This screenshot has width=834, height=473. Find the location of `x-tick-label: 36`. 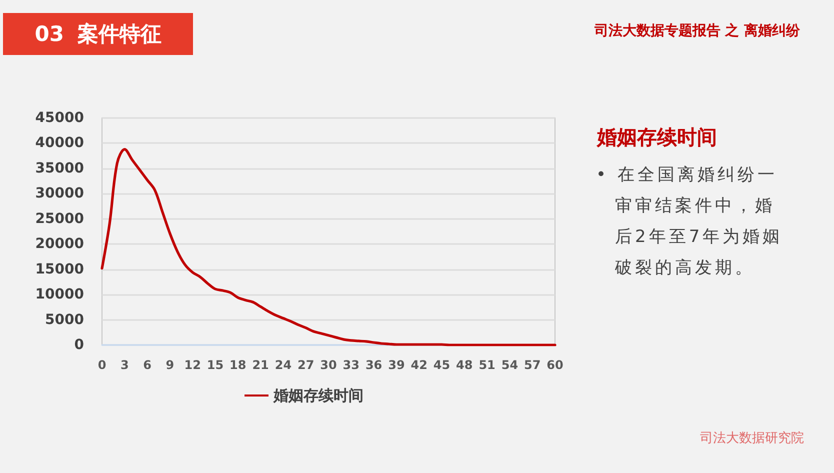

x-tick-label: 36 is located at coordinates (373, 365).